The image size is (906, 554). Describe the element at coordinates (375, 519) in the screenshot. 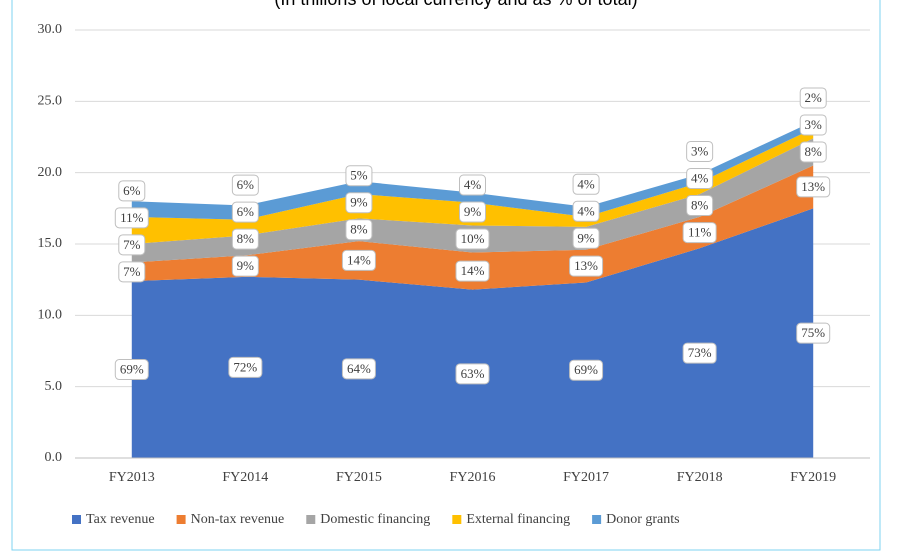

I see `legend-label: Domestic financing` at that location.